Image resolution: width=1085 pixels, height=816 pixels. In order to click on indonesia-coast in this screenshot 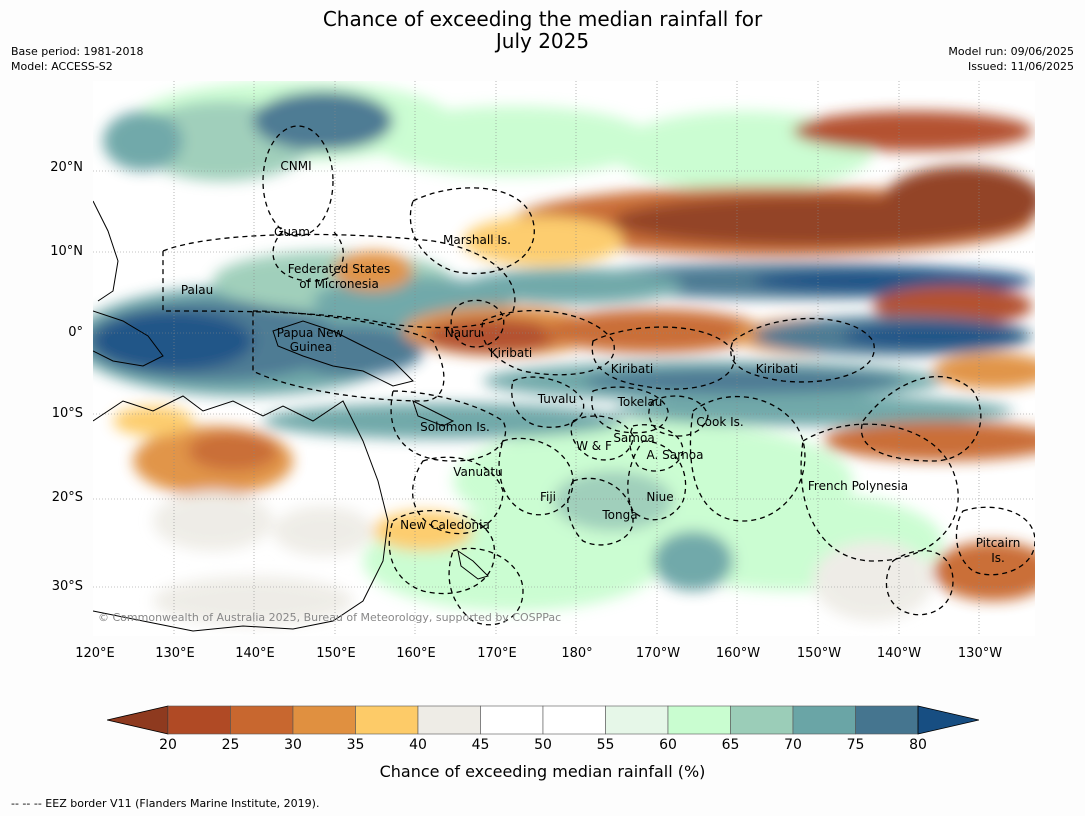, I will do `click(128, 338)`.